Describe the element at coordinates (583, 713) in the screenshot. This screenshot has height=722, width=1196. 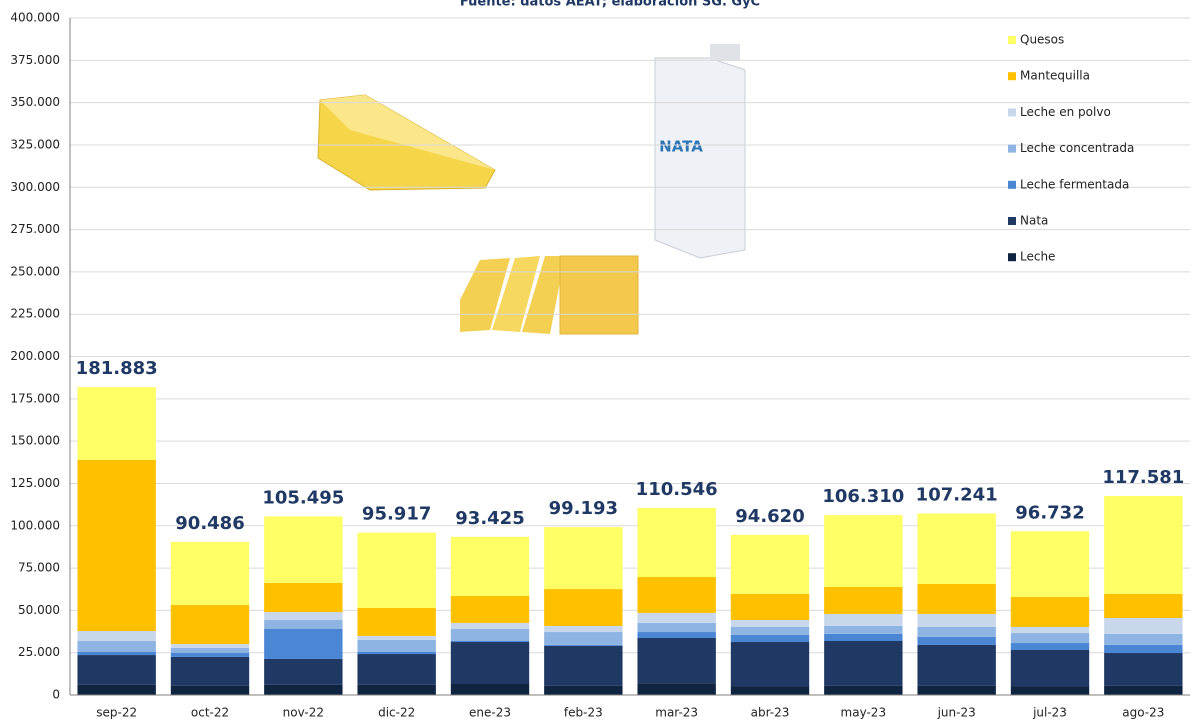
I see `x-tick-label: feb-23` at that location.